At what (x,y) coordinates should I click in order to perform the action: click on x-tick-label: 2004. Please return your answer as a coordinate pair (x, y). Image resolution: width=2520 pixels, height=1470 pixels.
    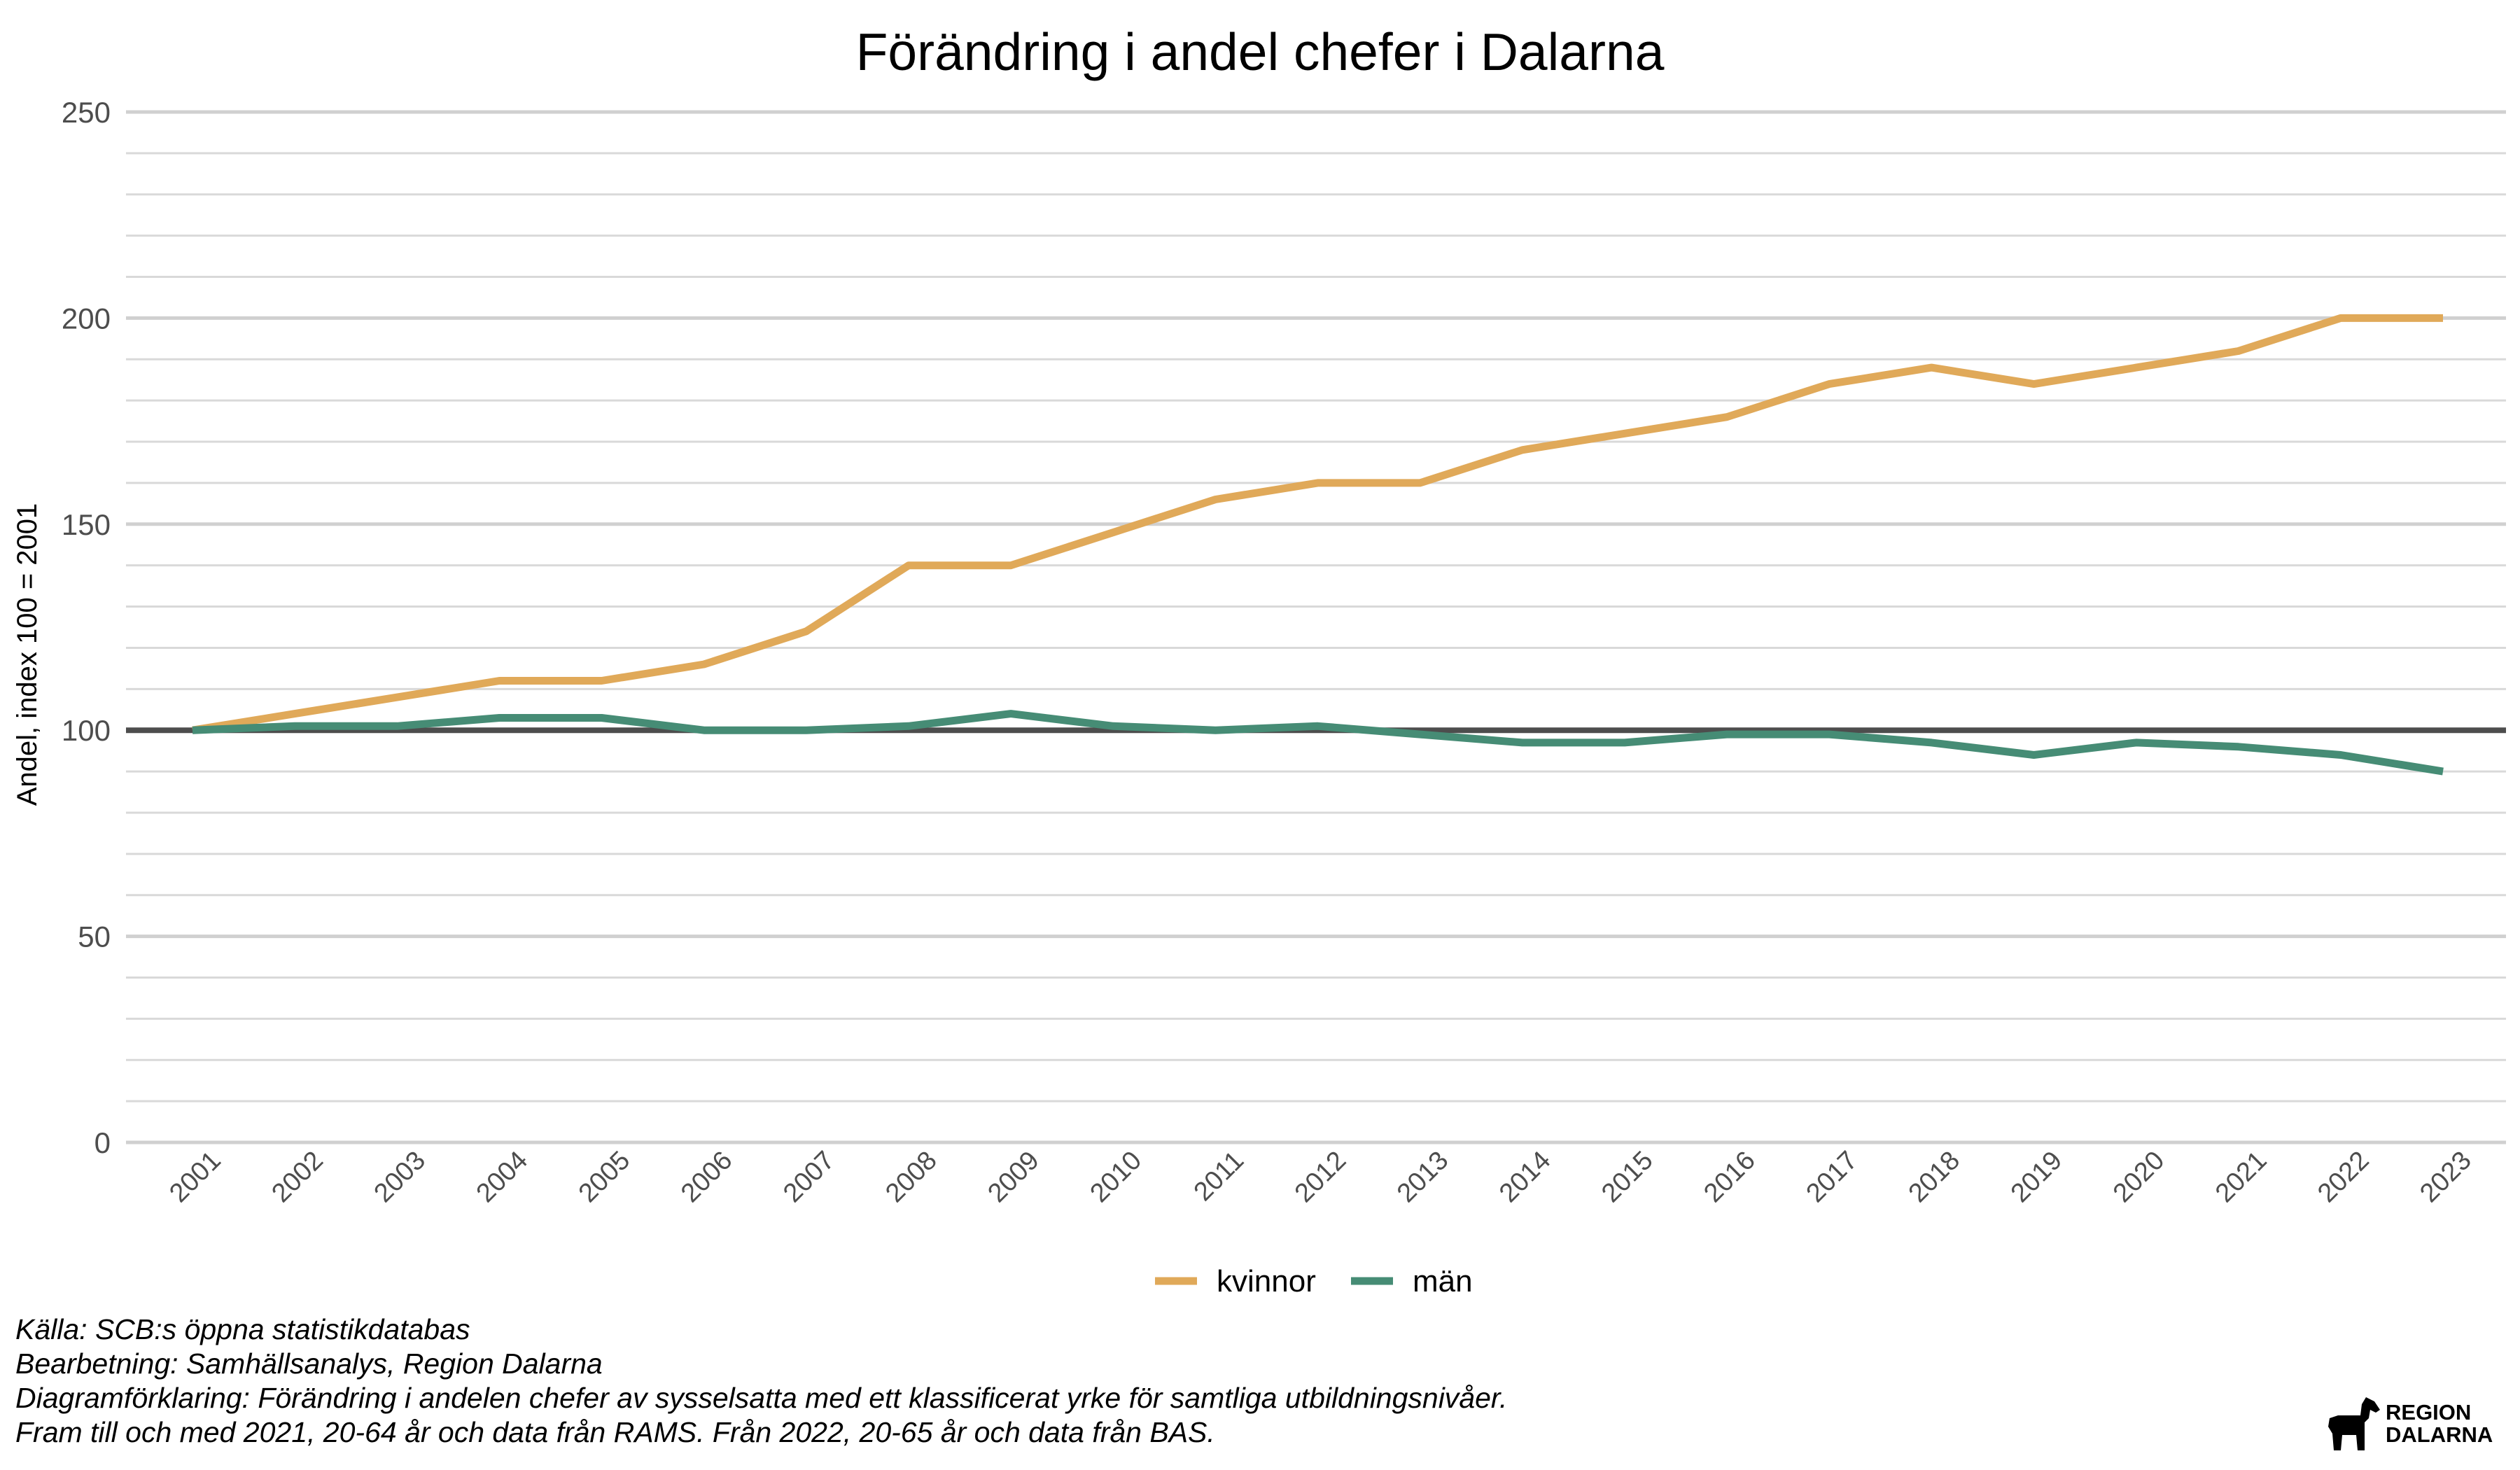
    Looking at the image, I should click on (502, 1177).